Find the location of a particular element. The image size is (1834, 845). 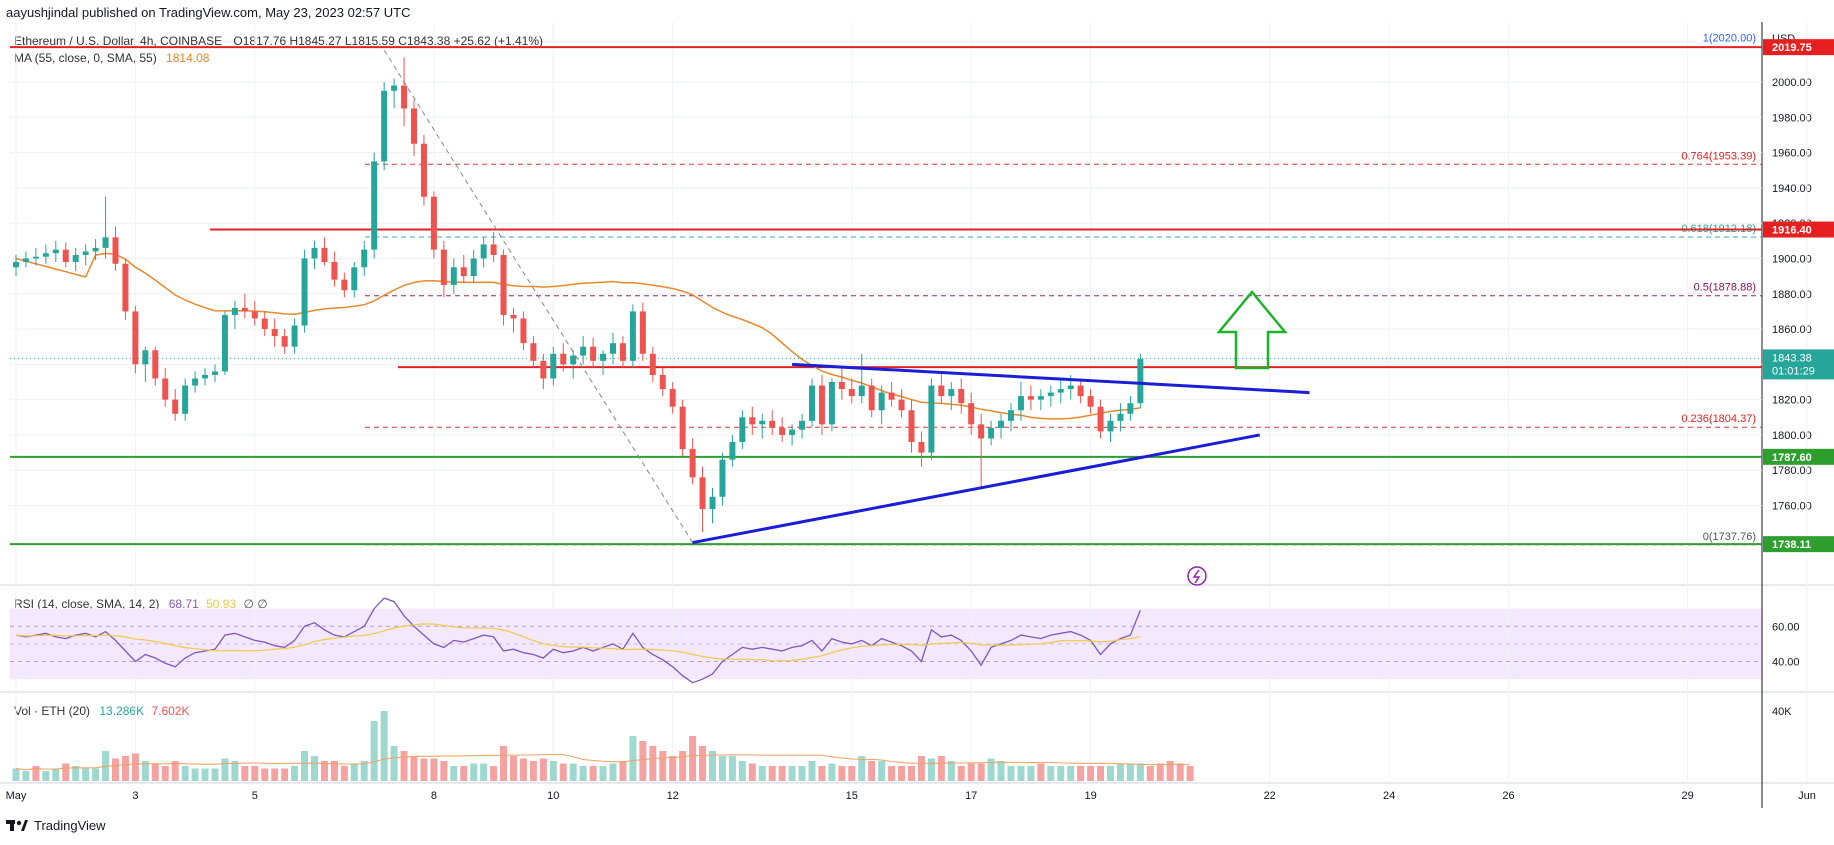

fib-level-label: 0.764(1953.39) is located at coordinates (1718, 156).